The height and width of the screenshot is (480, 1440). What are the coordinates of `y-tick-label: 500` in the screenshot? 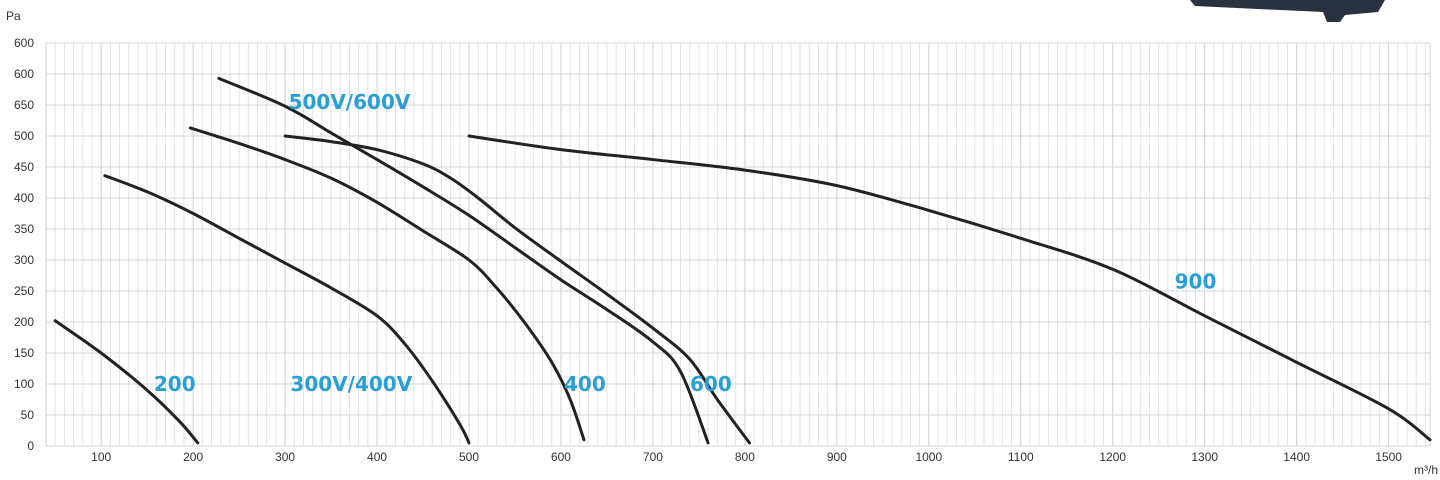 It's located at (24, 136).